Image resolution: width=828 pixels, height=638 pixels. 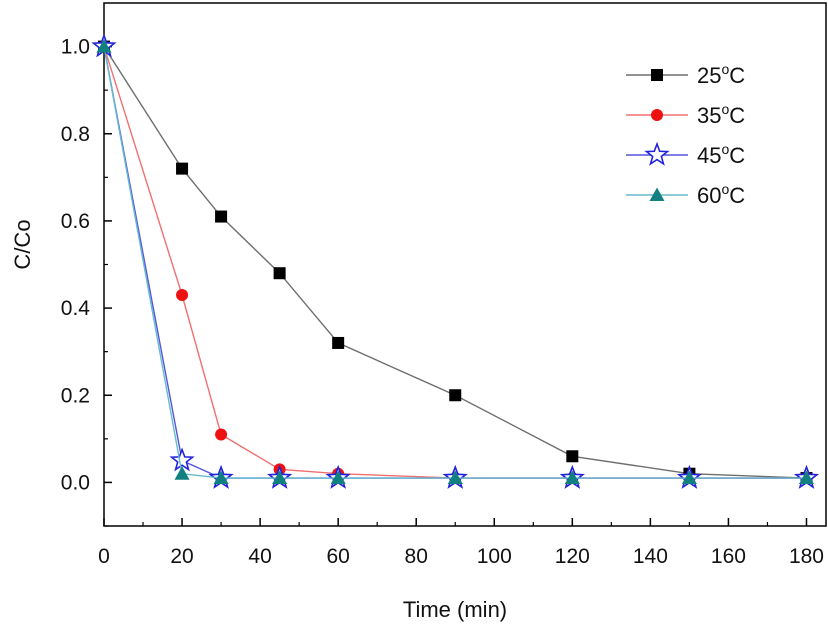 What do you see at coordinates (75, 47) in the screenshot?
I see `y-tick-label: 1.0` at bounding box center [75, 47].